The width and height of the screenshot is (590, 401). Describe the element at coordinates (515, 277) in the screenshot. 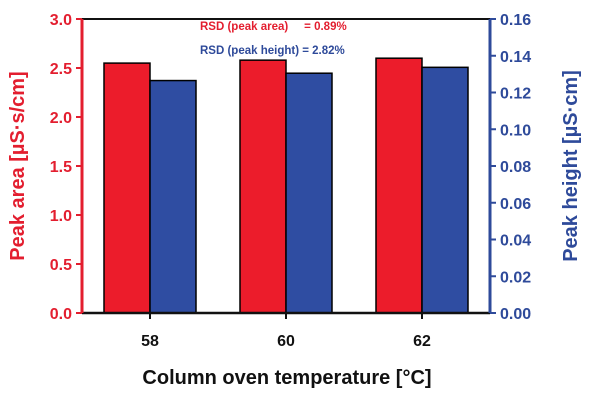

I see `y-right-tick-label: 0.02` at that location.